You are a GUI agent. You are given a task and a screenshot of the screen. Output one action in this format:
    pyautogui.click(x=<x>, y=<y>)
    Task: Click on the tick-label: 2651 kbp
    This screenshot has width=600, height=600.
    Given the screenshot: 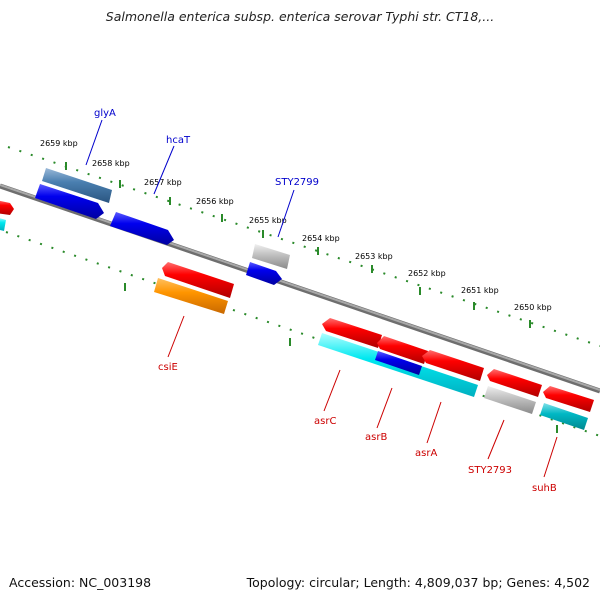 What is the action you would take?
    pyautogui.click(x=480, y=290)
    